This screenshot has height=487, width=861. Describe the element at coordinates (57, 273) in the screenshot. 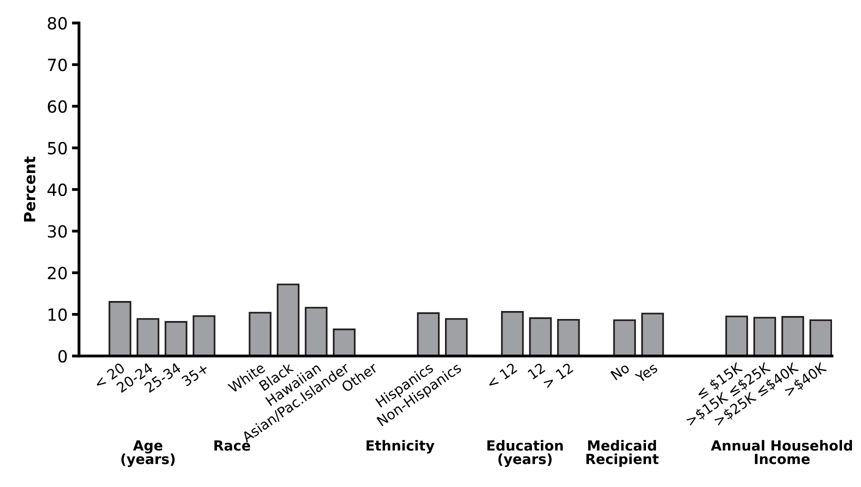

I see `y-tick-label: 20` at that location.